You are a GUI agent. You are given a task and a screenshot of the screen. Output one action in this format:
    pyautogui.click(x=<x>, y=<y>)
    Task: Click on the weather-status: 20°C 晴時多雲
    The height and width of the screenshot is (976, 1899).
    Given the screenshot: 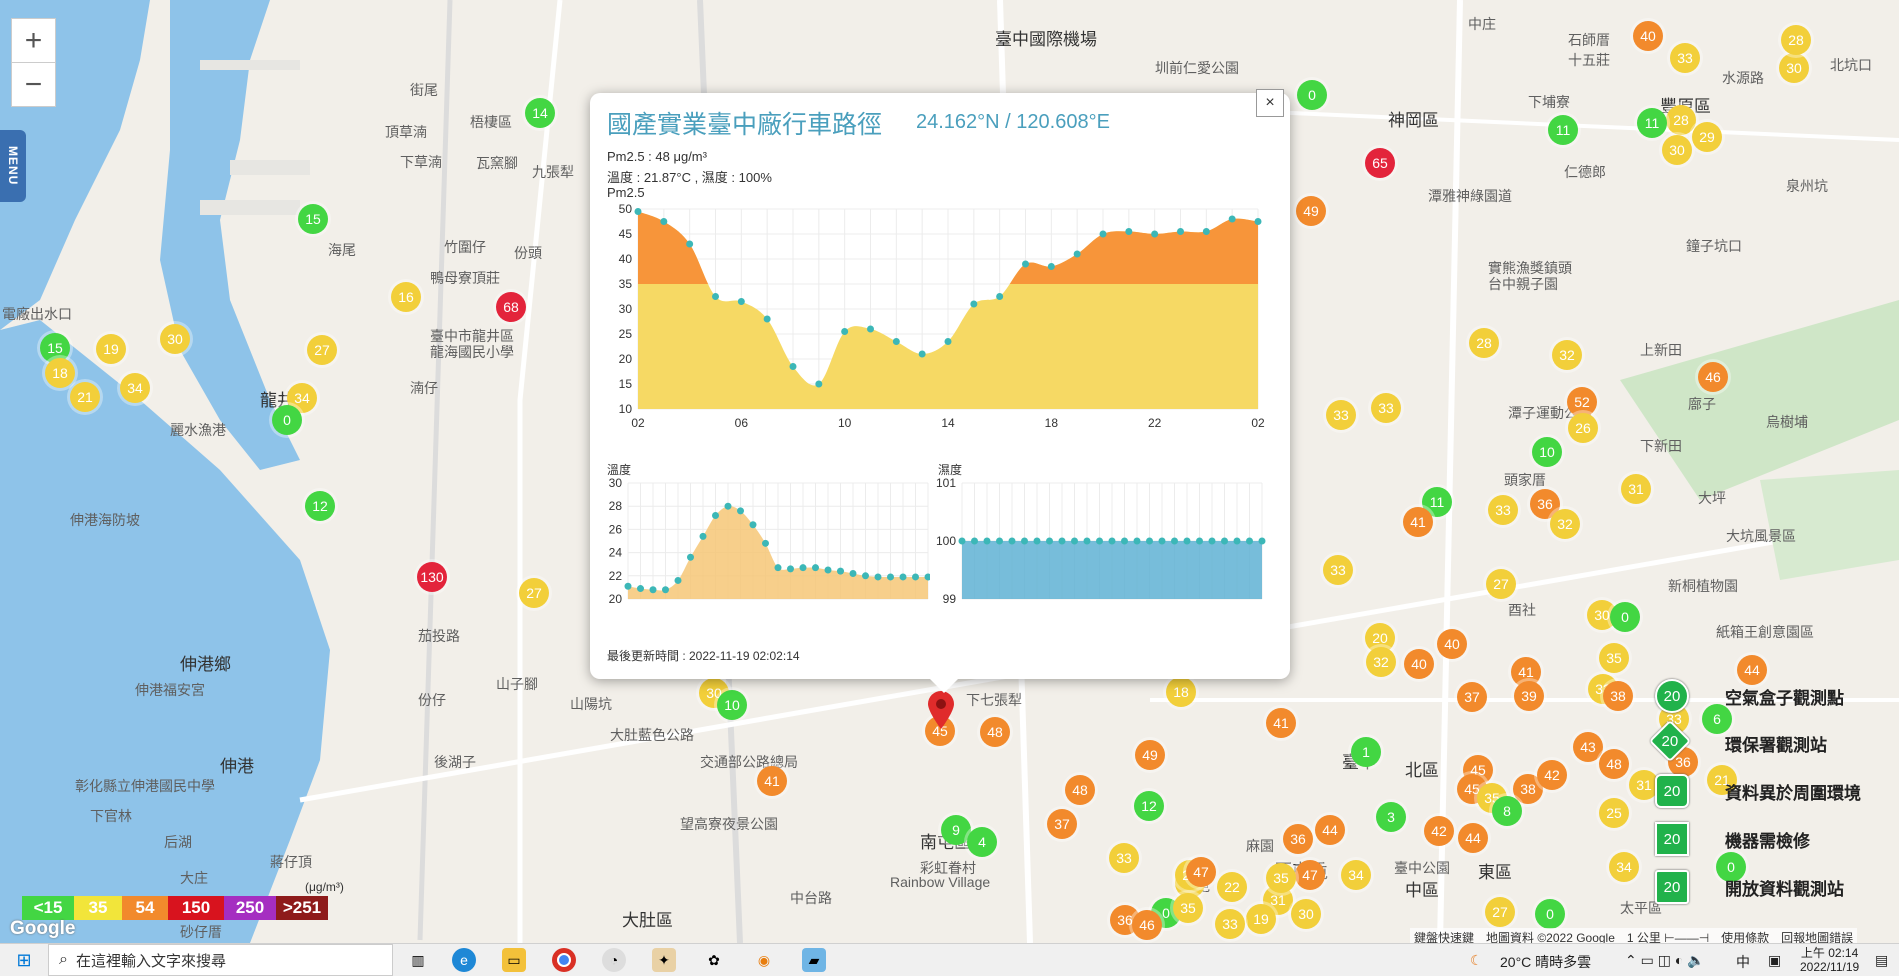 What is the action you would take?
    pyautogui.click(x=1546, y=962)
    